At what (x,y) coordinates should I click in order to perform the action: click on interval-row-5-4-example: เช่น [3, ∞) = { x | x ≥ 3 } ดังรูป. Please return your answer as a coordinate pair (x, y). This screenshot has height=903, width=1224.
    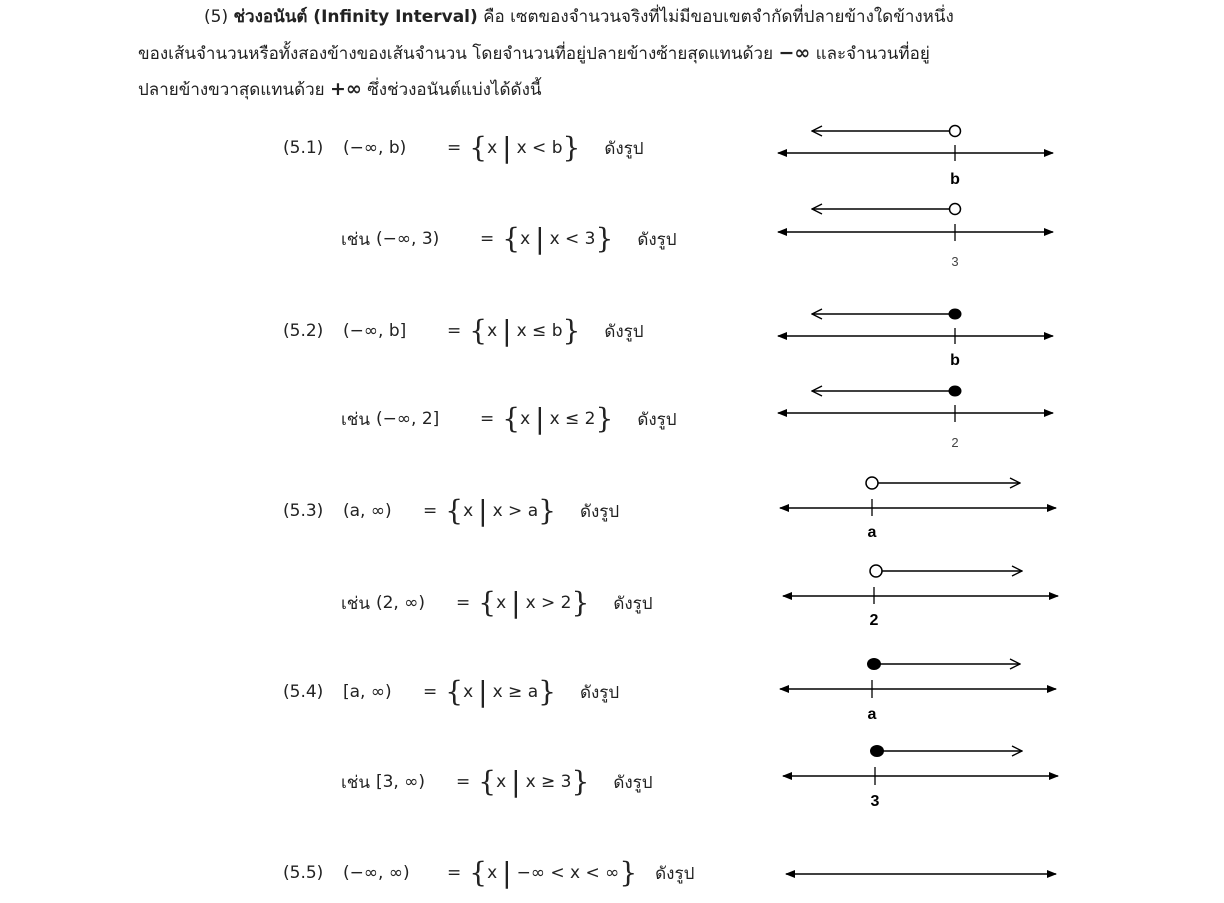
    Looking at the image, I should click on (497, 782).